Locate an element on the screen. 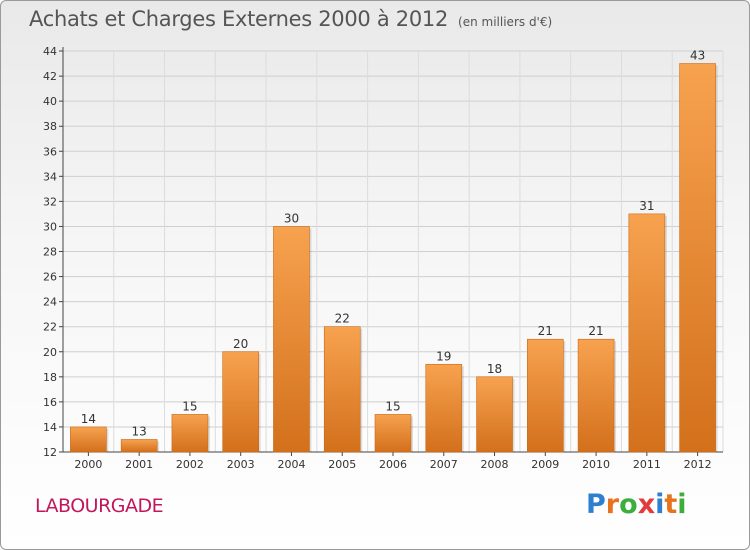 Image resolution: width=750 pixels, height=550 pixels. y-tick-label: 24 is located at coordinates (50, 302).